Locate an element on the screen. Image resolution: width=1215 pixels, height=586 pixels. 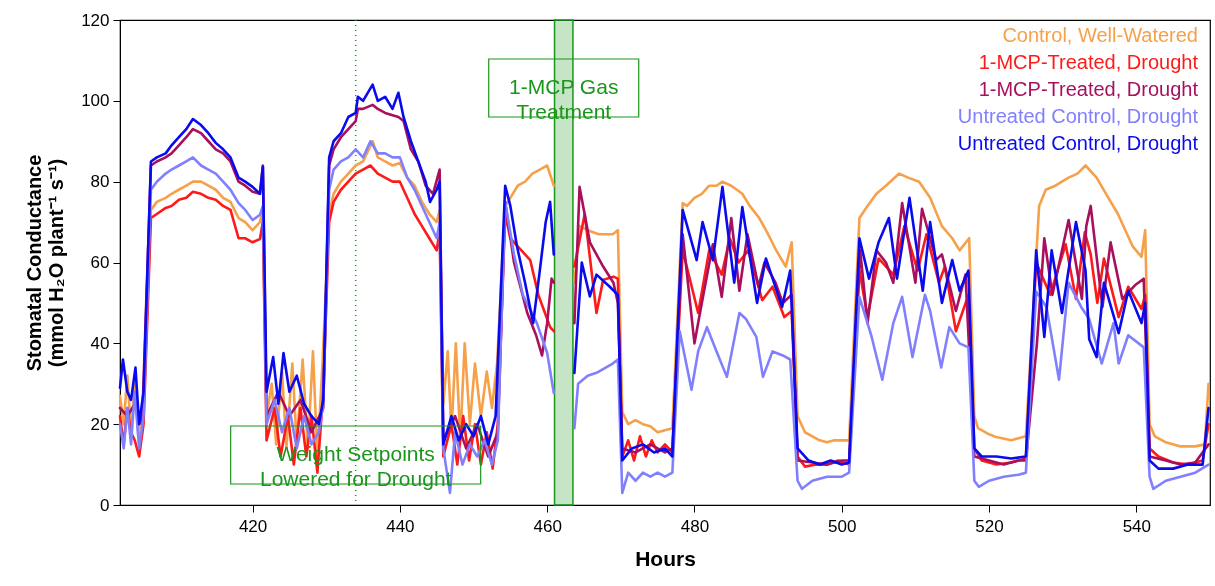
y-tick-label: 100 is located at coordinates (95, 101).